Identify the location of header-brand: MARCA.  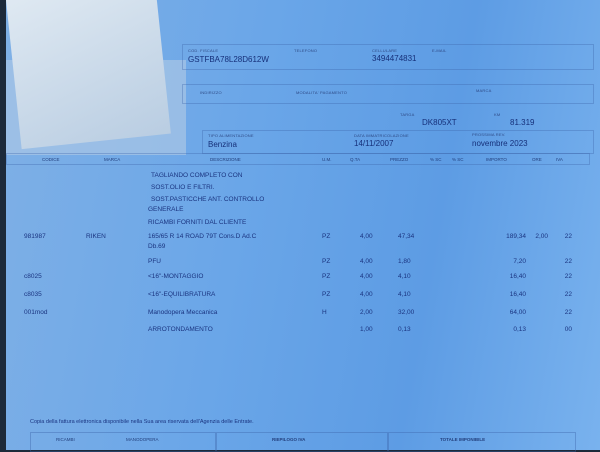
(112, 159).